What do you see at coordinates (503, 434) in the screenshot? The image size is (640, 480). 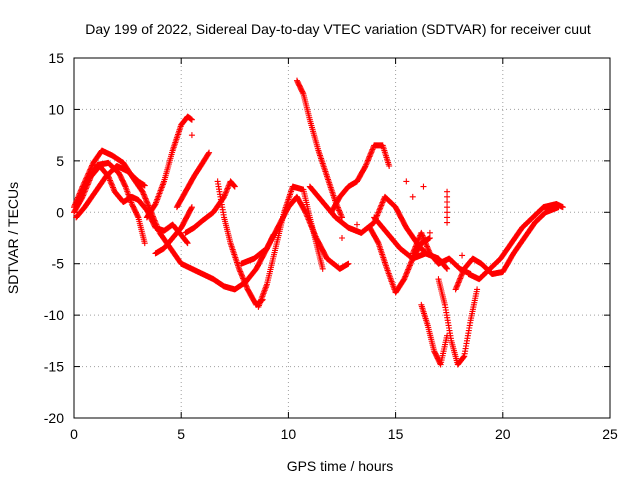 I see `x-tick-label: 20` at bounding box center [503, 434].